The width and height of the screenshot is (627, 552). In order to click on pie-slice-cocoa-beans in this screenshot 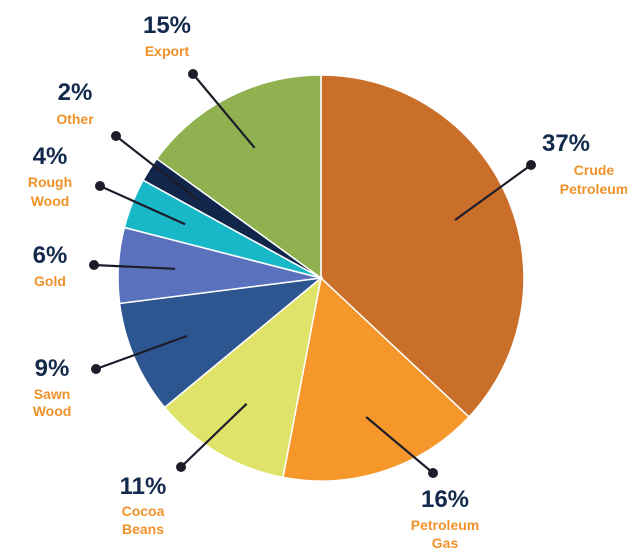, I will do `click(243, 377)`.